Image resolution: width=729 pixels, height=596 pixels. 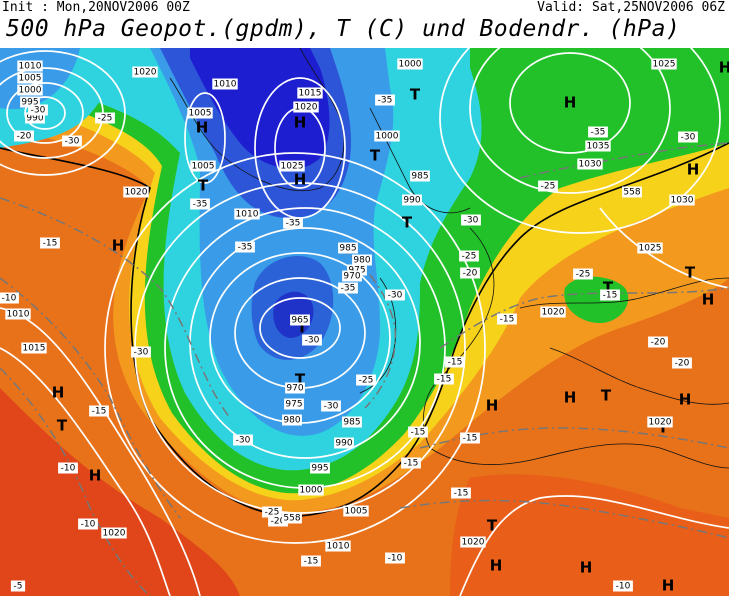 I want to click on isobar-label-text: 1005, so click(x=200, y=114).